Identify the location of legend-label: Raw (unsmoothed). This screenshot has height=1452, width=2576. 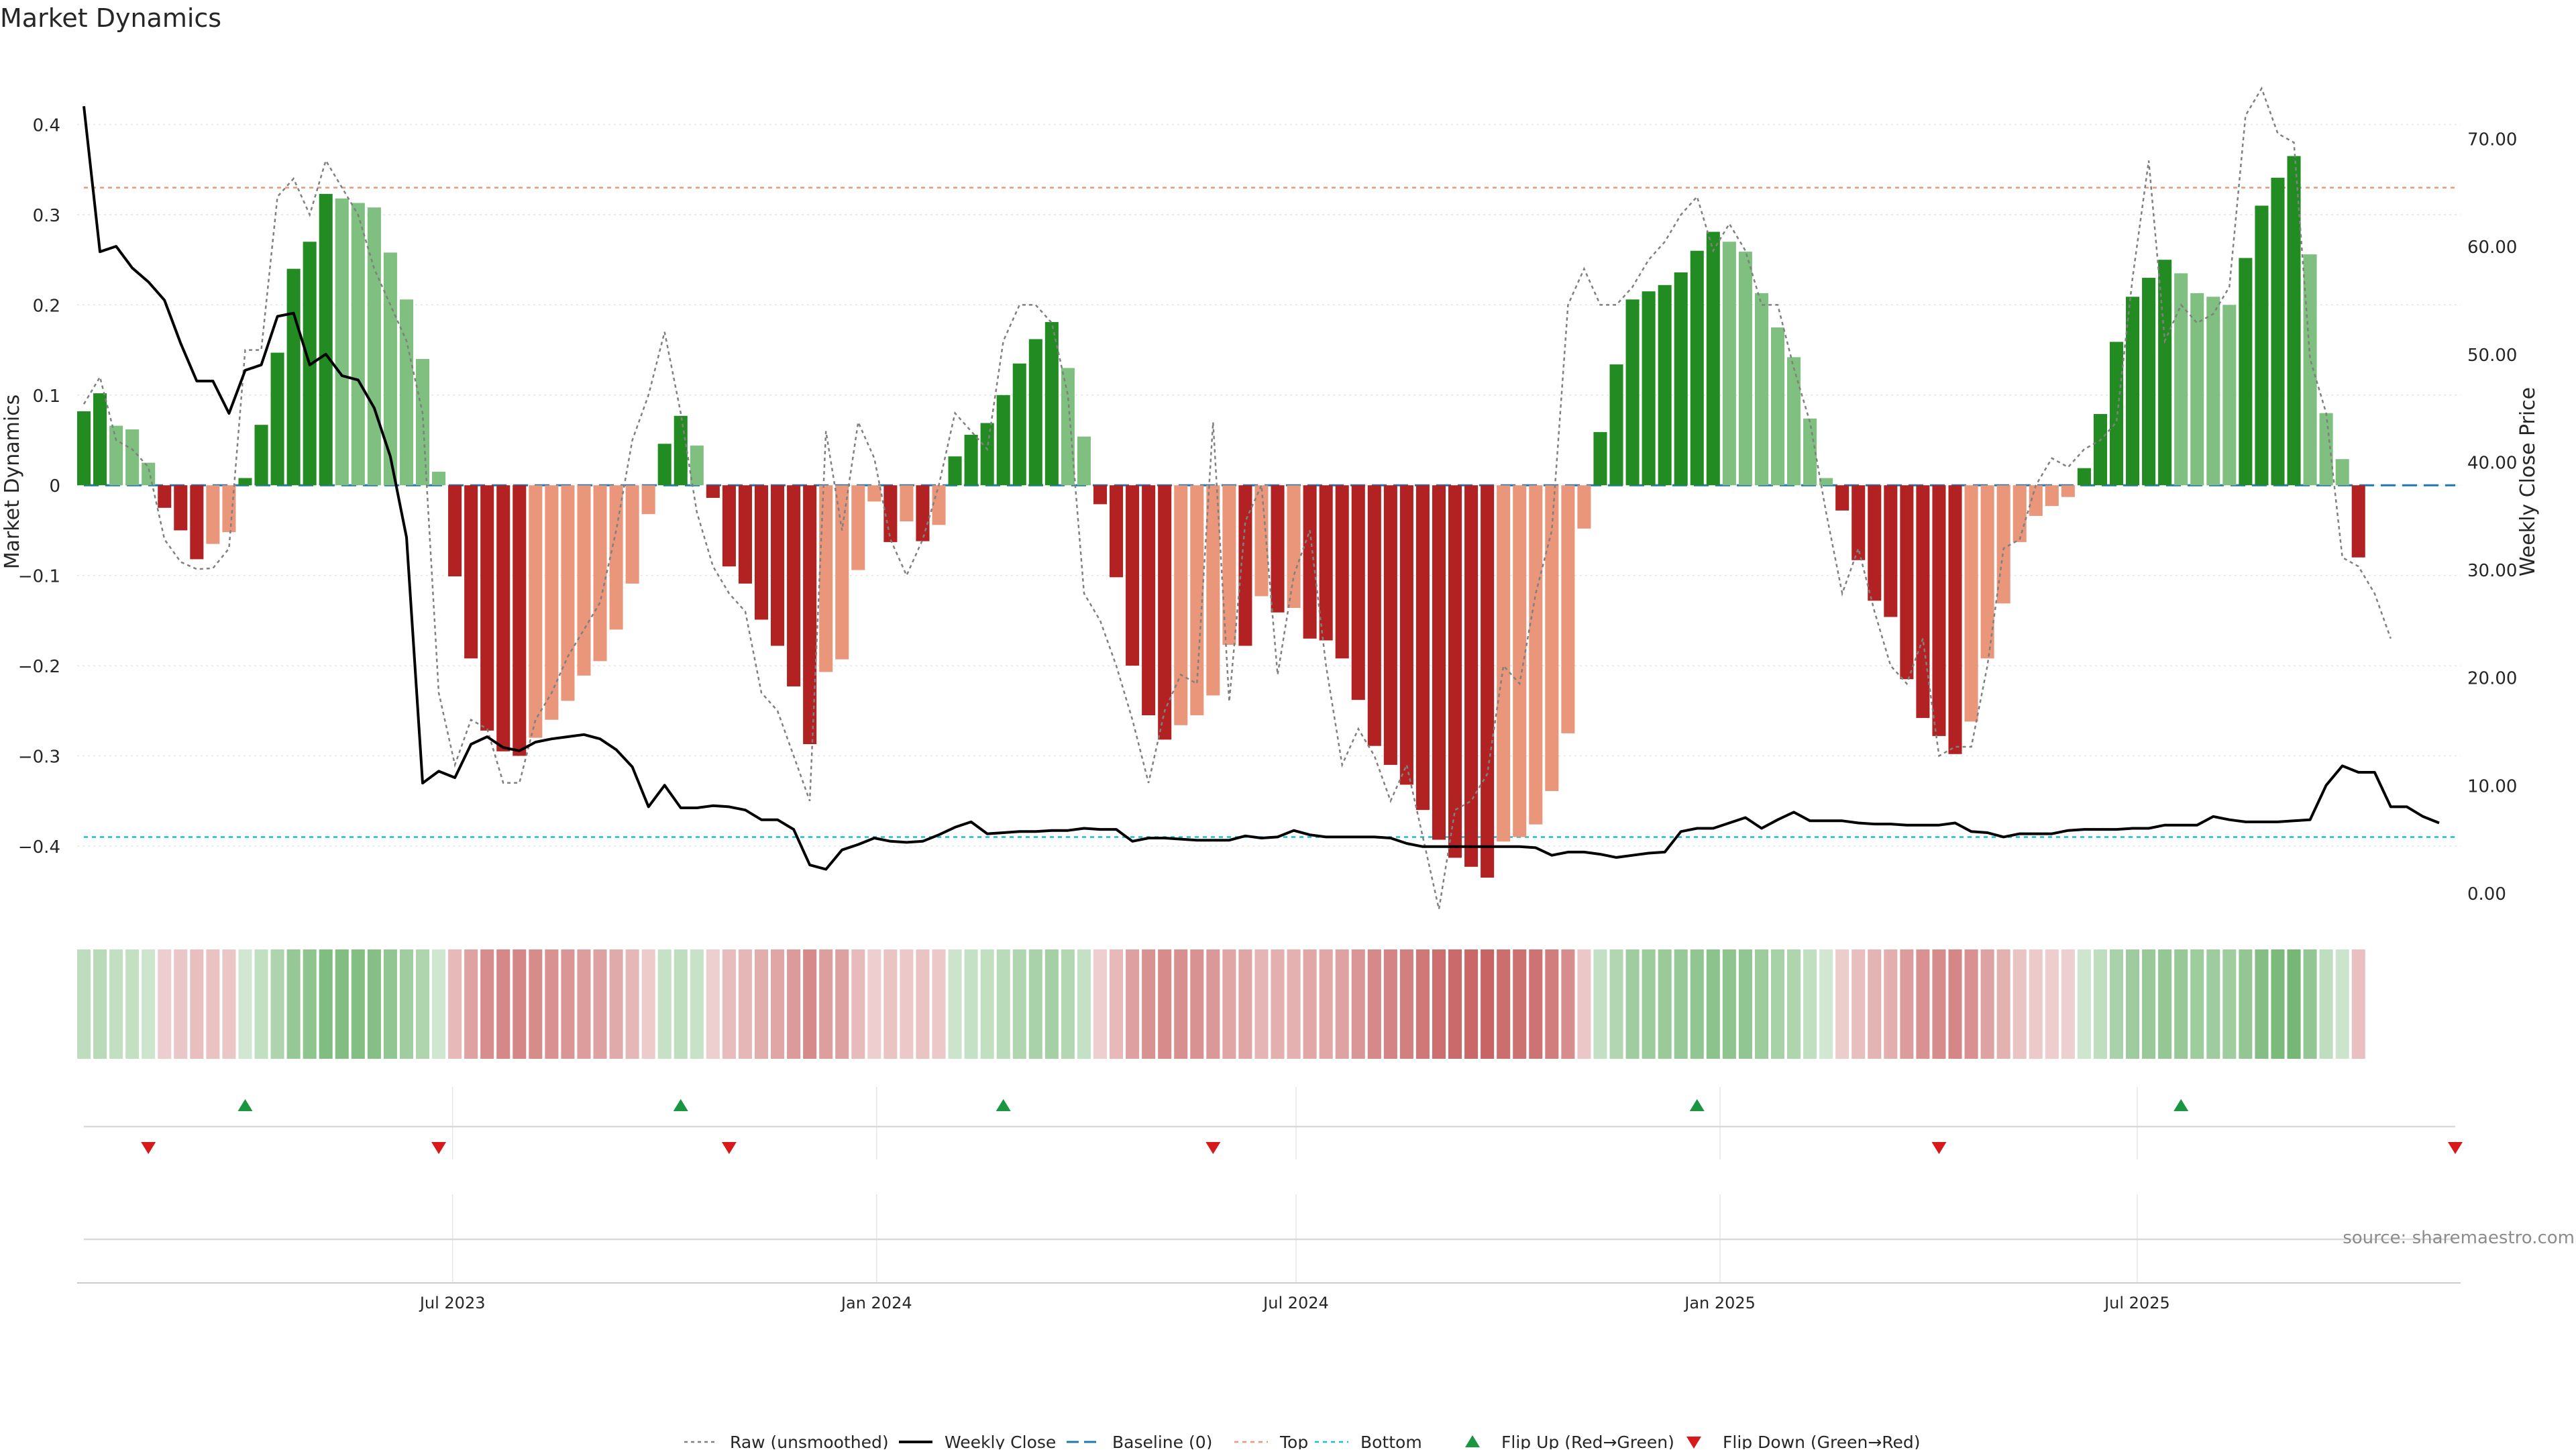
(809, 1441).